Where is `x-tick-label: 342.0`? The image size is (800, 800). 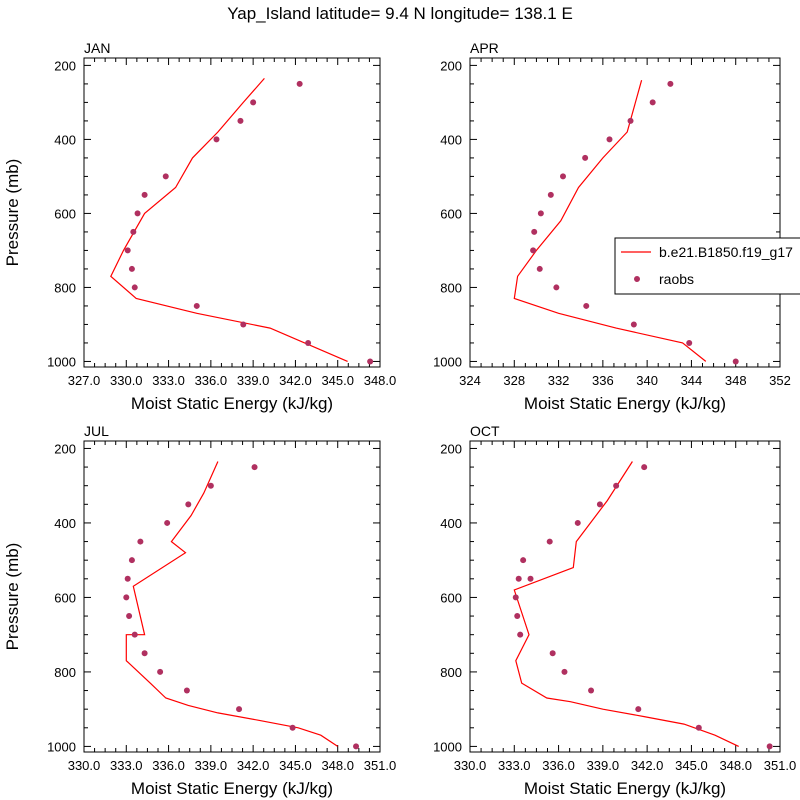 x-tick-label: 342.0 is located at coordinates (253, 765).